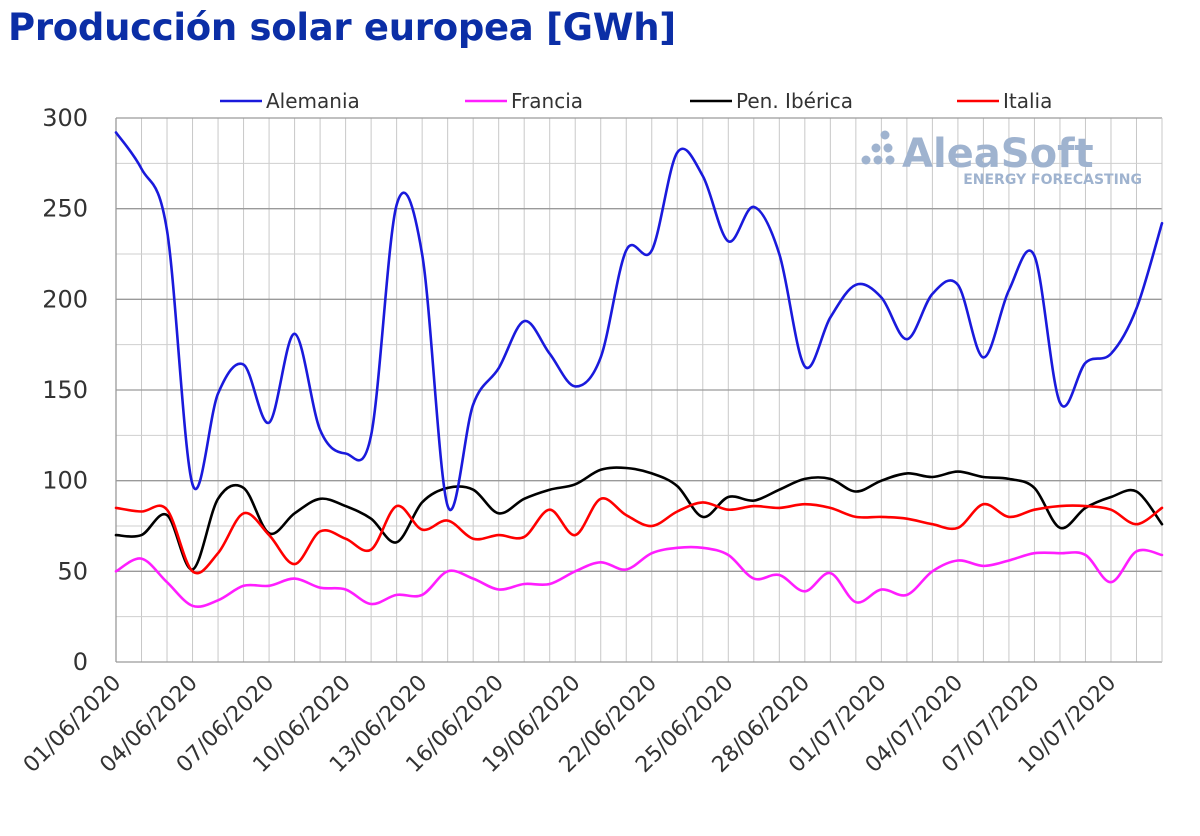 This screenshot has width=1200, height=836. Describe the element at coordinates (878, 147) in the screenshot. I see `logo-dots-icon` at that location.